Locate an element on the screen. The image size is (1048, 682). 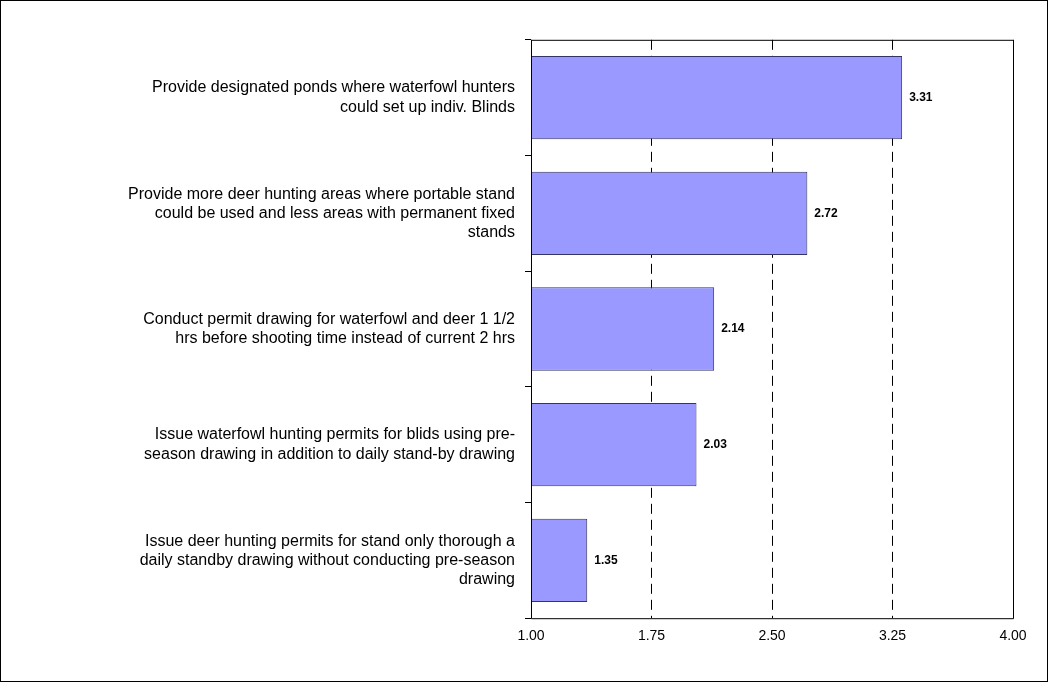
y-tick-label: Provide designated ponds where waterfowl hunters could set up indiv. Blinds is located at coordinates (333, 96).